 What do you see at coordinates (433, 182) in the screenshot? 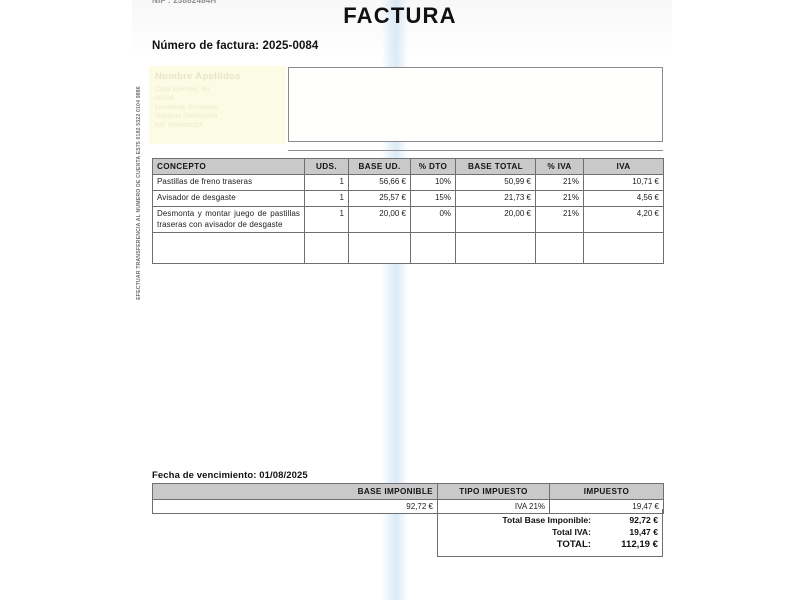
I see `cell-dto: 10%` at bounding box center [433, 182].